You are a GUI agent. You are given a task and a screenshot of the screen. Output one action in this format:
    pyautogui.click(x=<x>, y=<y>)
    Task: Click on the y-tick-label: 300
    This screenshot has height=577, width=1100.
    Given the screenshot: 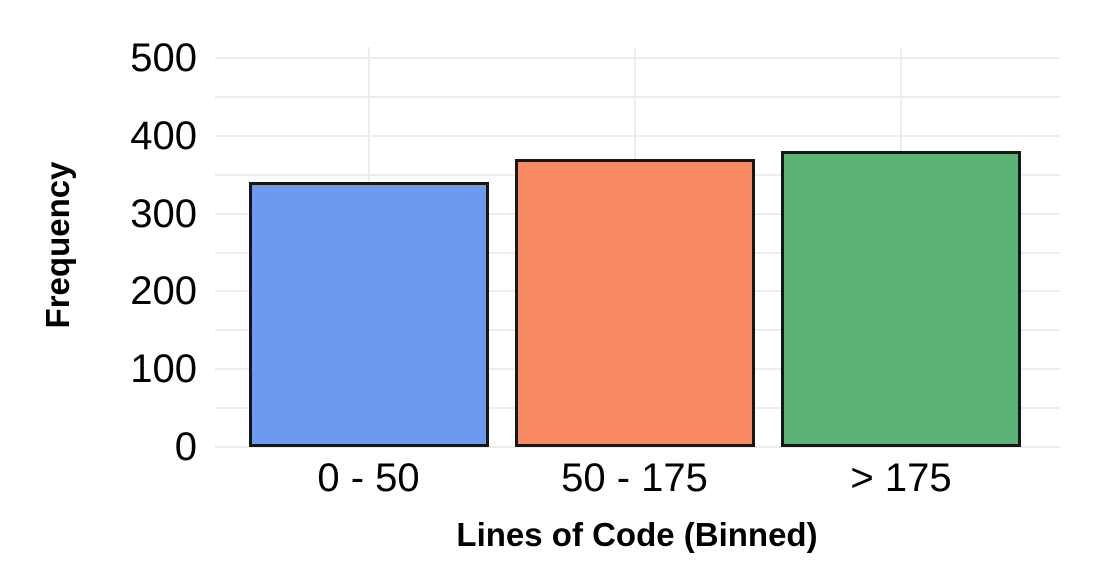 What is the action you would take?
    pyautogui.click(x=163, y=213)
    